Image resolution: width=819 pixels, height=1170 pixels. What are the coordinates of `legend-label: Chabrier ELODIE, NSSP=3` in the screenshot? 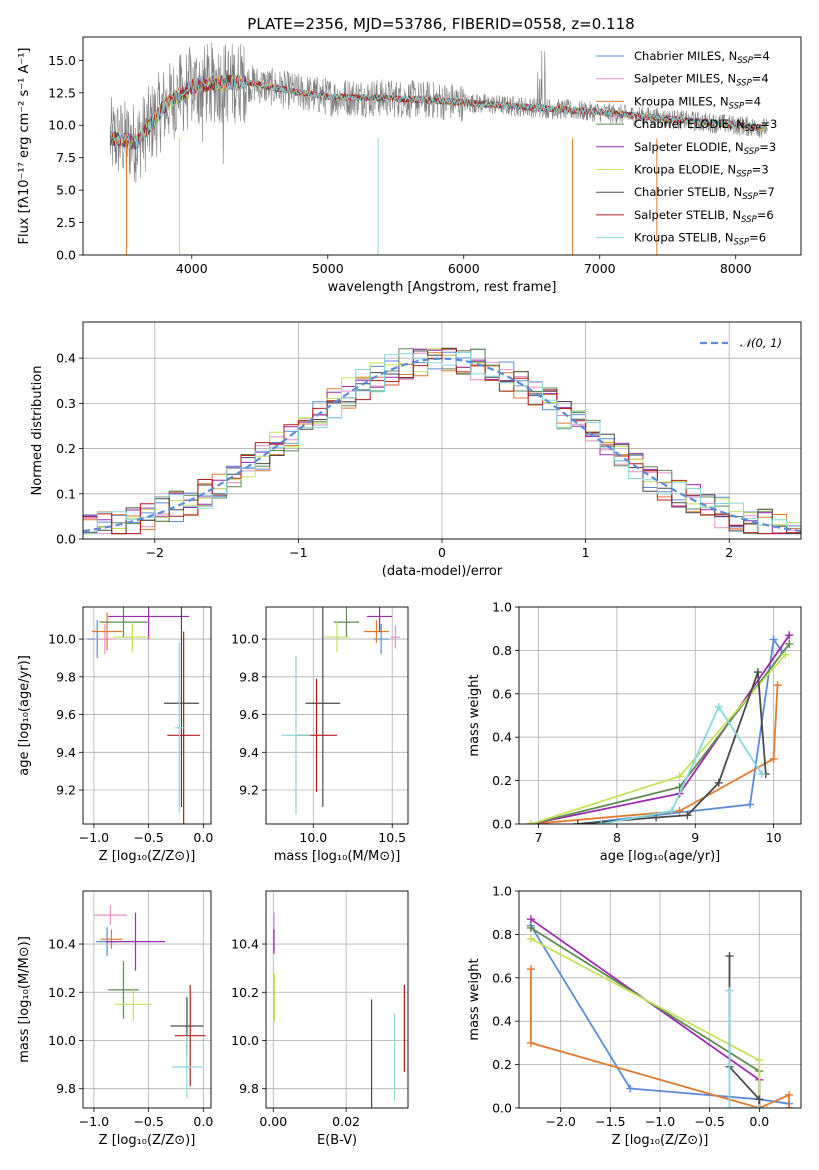 It's located at (705, 125).